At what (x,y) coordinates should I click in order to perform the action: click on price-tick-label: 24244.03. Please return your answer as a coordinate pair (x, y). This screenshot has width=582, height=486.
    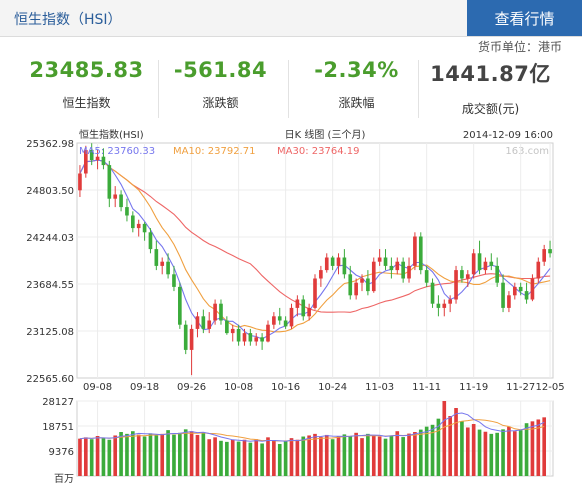
    Looking at the image, I should click on (50, 238).